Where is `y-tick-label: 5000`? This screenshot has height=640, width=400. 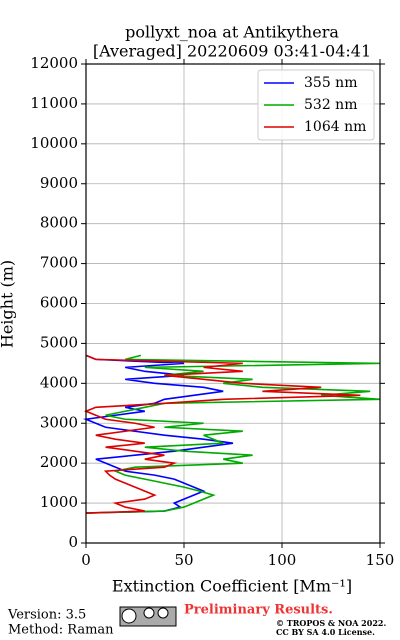 y-tick-label: 5000 is located at coordinates (59, 342).